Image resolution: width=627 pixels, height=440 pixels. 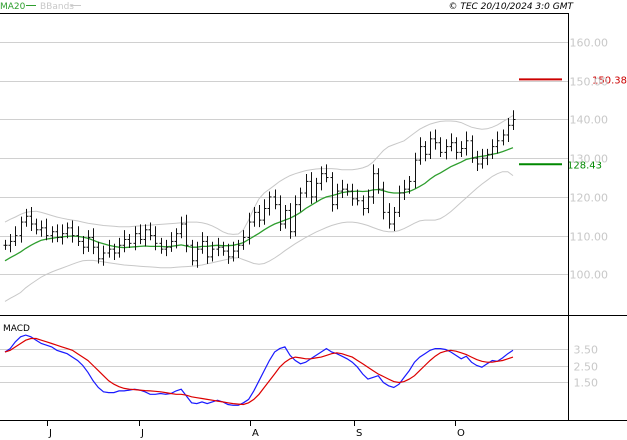 I want to click on x-tick-label: O, so click(x=461, y=433).